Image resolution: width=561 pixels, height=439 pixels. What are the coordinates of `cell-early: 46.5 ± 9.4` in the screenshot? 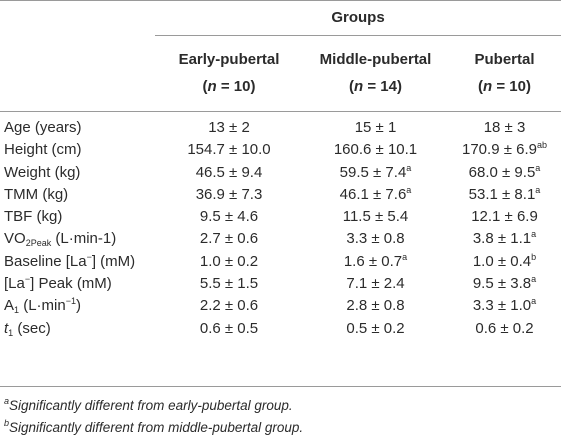 It's located at (229, 172).